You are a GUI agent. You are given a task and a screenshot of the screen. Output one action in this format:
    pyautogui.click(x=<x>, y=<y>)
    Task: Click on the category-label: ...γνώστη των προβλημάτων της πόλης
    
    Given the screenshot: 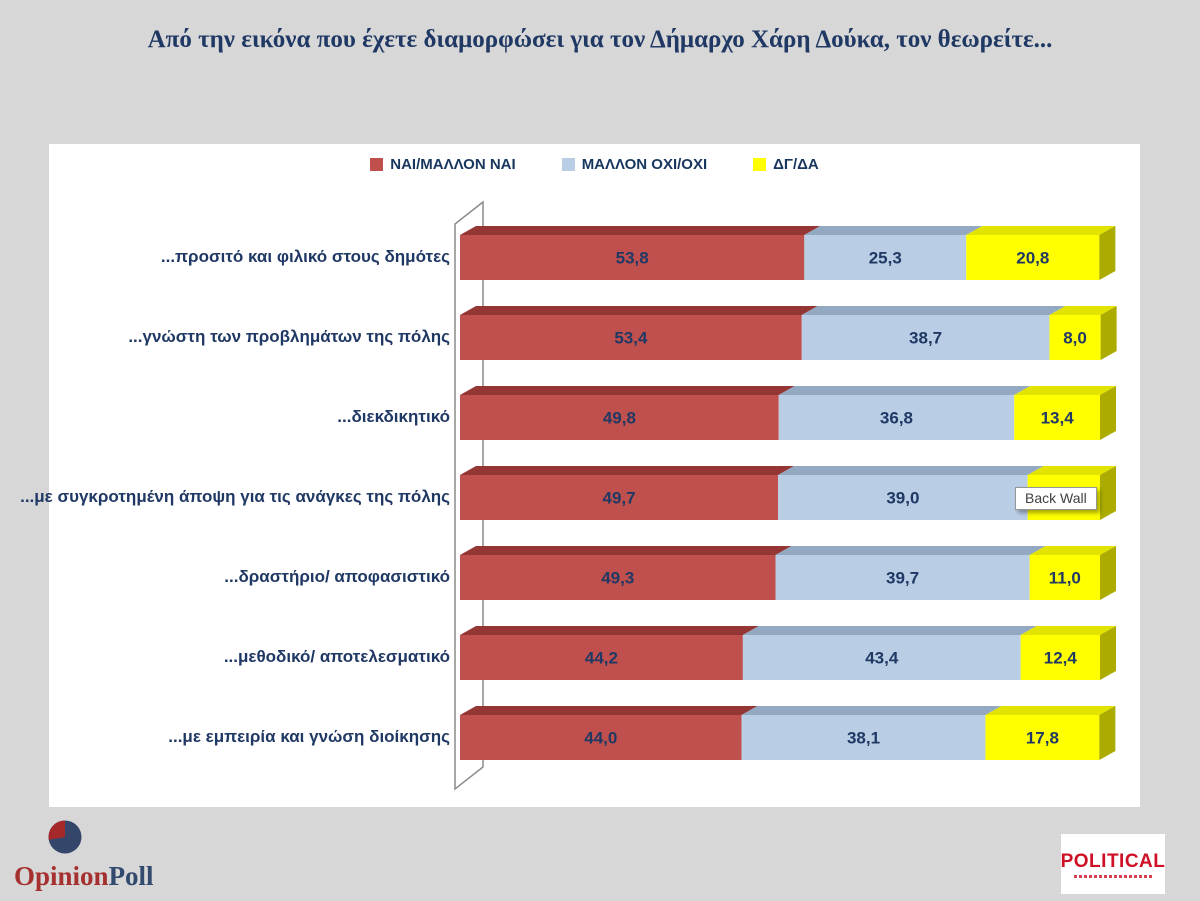 What is the action you would take?
    pyautogui.click(x=289, y=336)
    